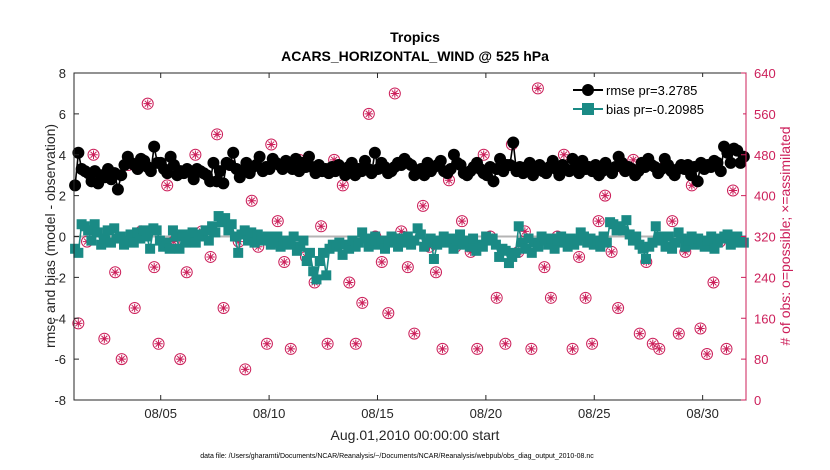  Describe the element at coordinates (702, 413) in the screenshot. I see `x-tick-label: 08/30` at that location.